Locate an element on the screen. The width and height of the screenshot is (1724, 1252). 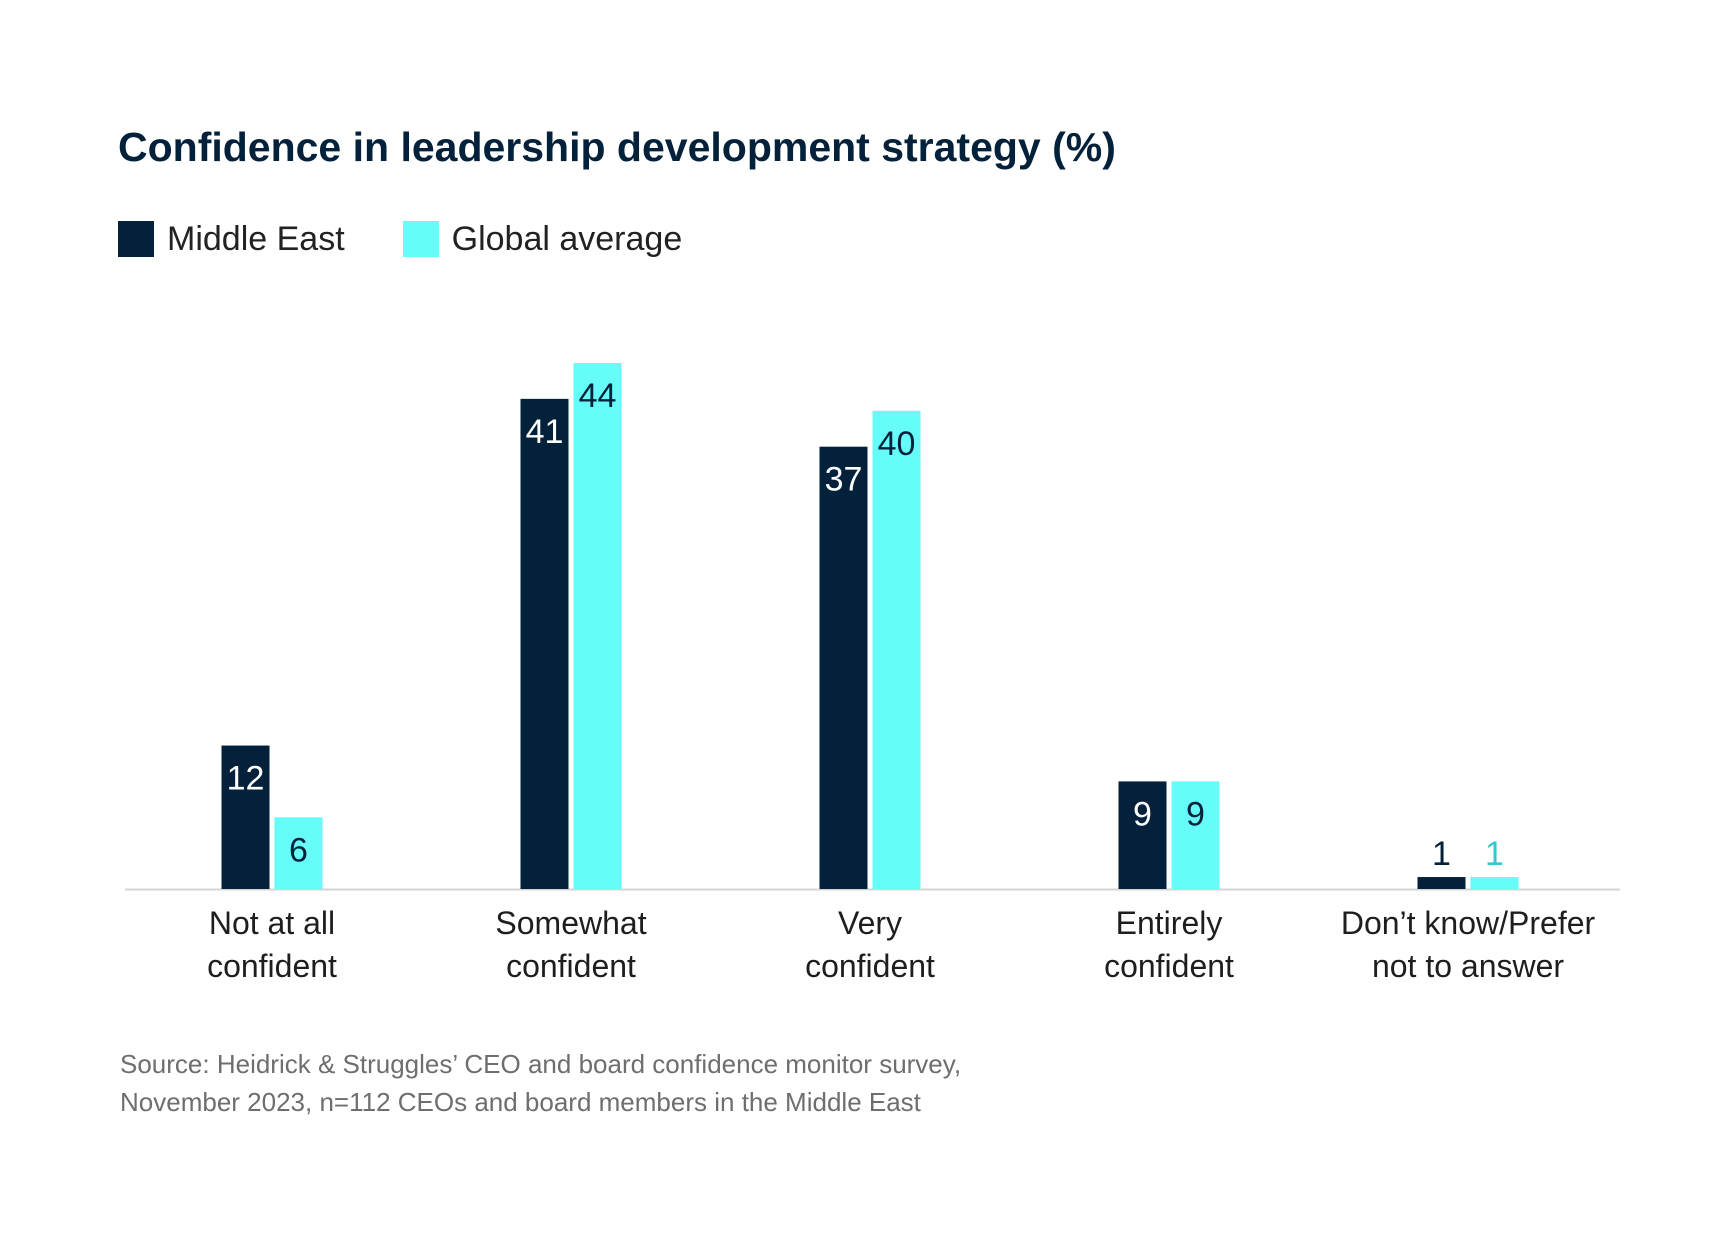
category-label-1-line-2: confident is located at coordinates (571, 966).